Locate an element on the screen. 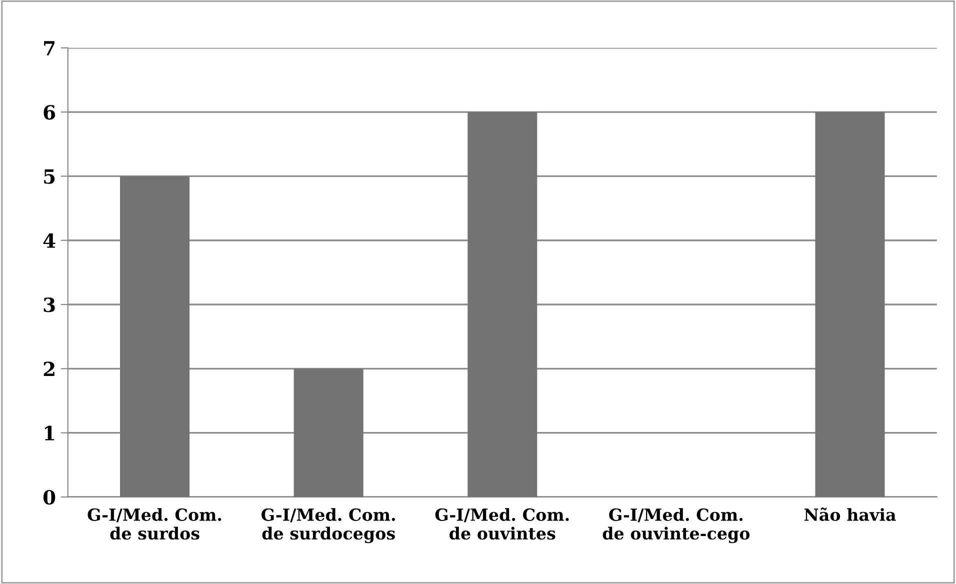 The height and width of the screenshot is (584, 956). y-tick-label: 7 is located at coordinates (49, 48).